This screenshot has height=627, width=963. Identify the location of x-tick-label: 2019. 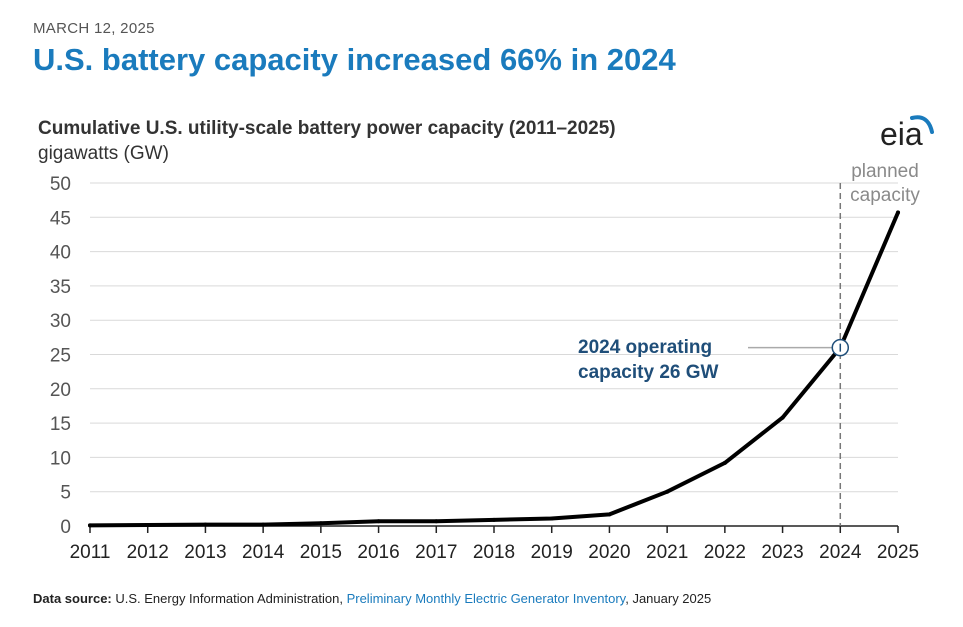
(552, 552).